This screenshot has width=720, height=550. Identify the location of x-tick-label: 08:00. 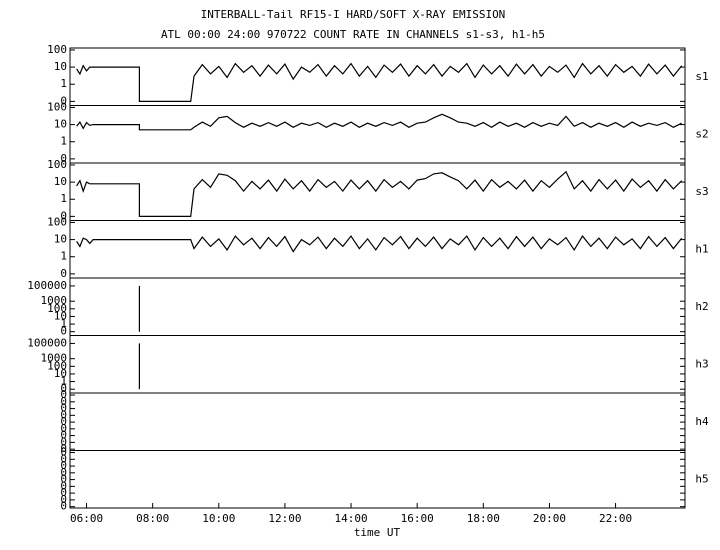
(152, 518).